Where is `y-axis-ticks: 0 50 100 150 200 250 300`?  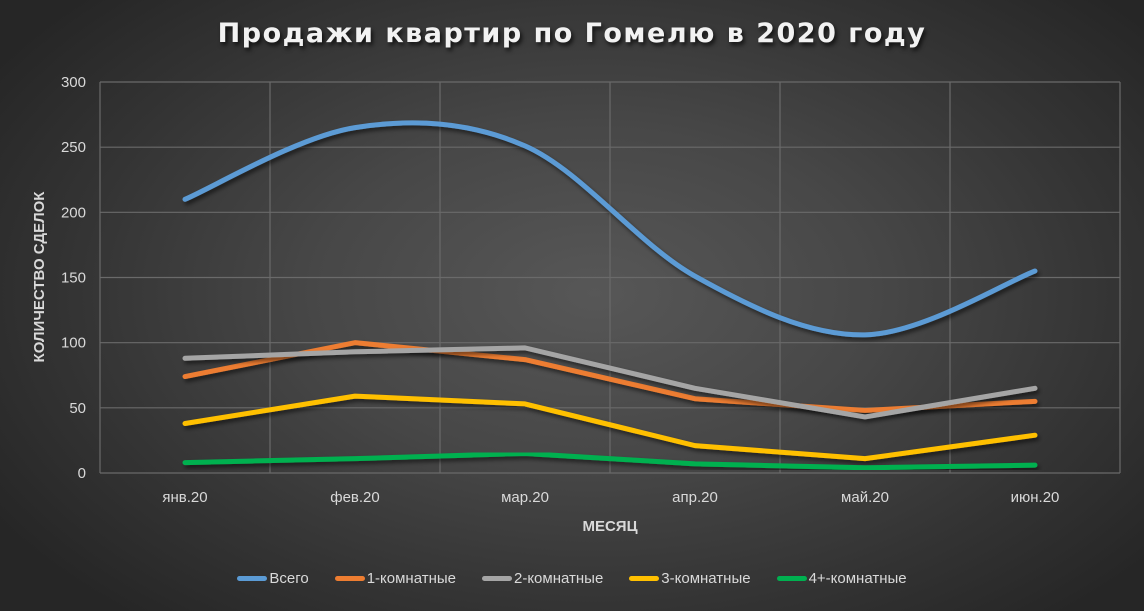
y-axis-ticks: 0 50 100 150 200 250 300 is located at coordinates (73, 278).